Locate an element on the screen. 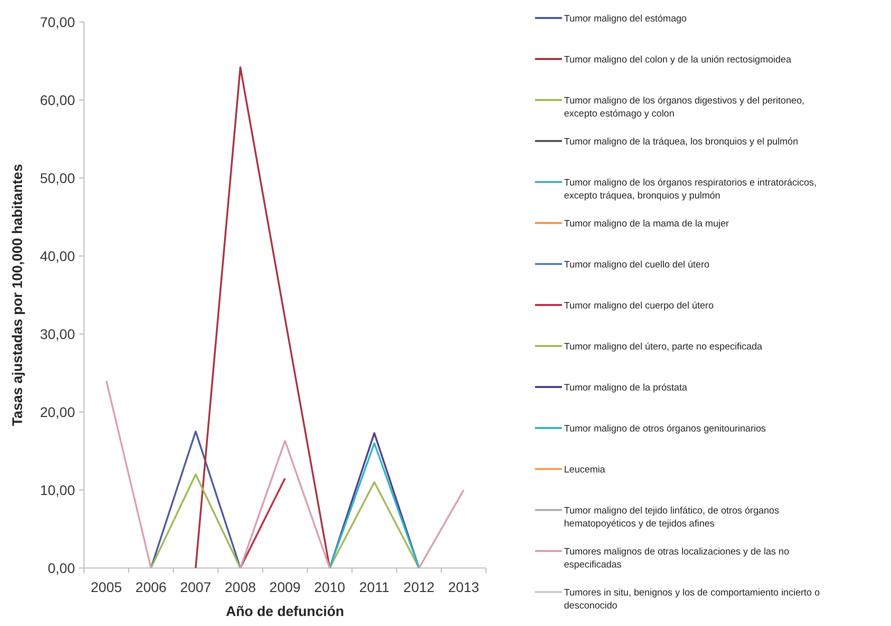 Image resolution: width=891 pixels, height=626 pixels. y-tick-label: 20,00 is located at coordinates (58, 412).